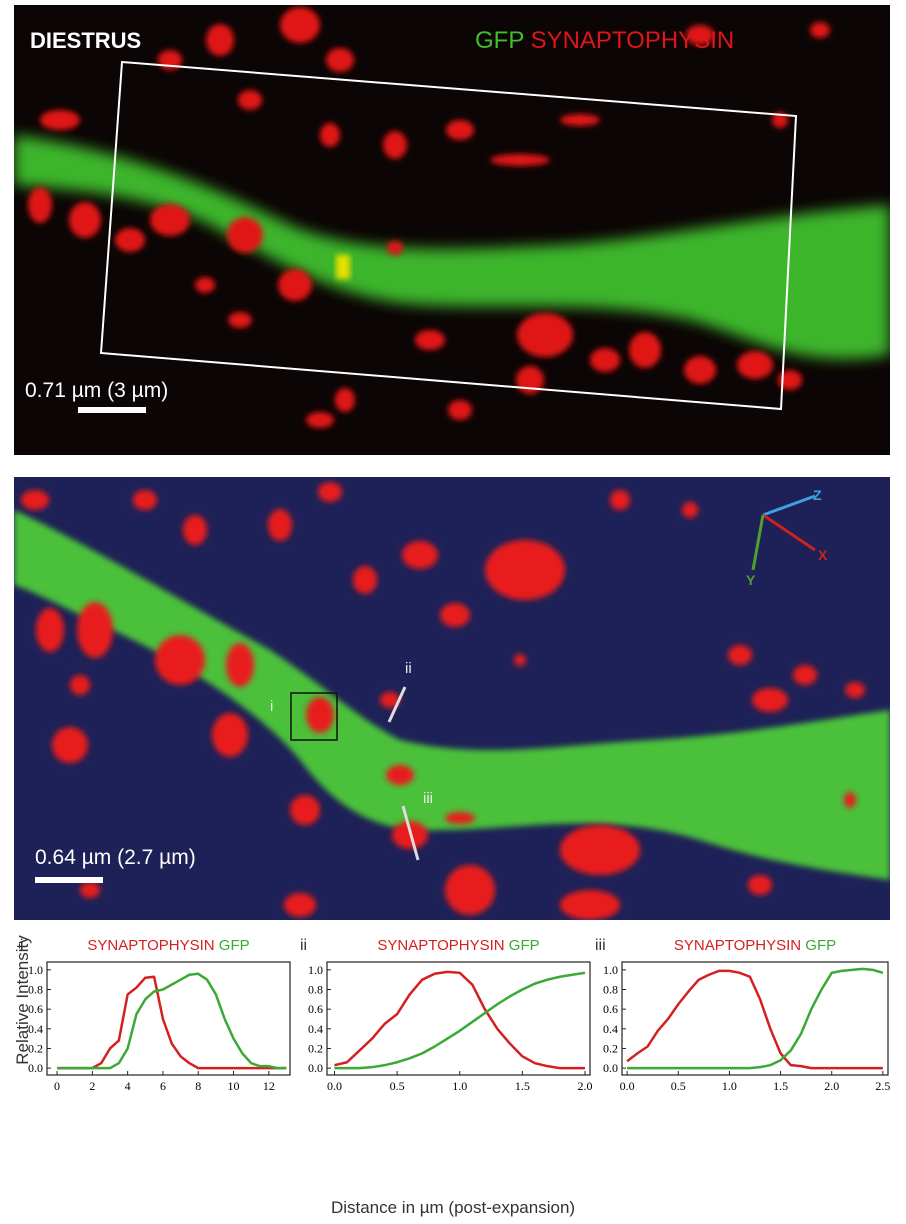  I want to click on x-tick-label: 2, so click(92, 1086).